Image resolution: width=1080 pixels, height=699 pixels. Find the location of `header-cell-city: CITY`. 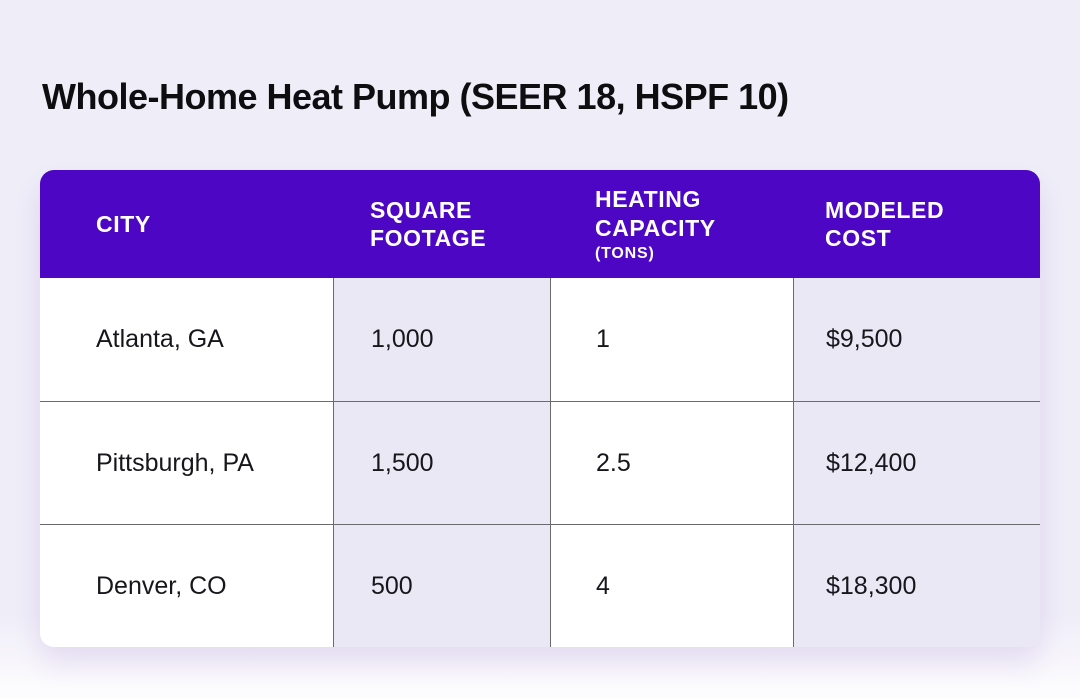

header-cell-city: CITY is located at coordinates (186, 224).